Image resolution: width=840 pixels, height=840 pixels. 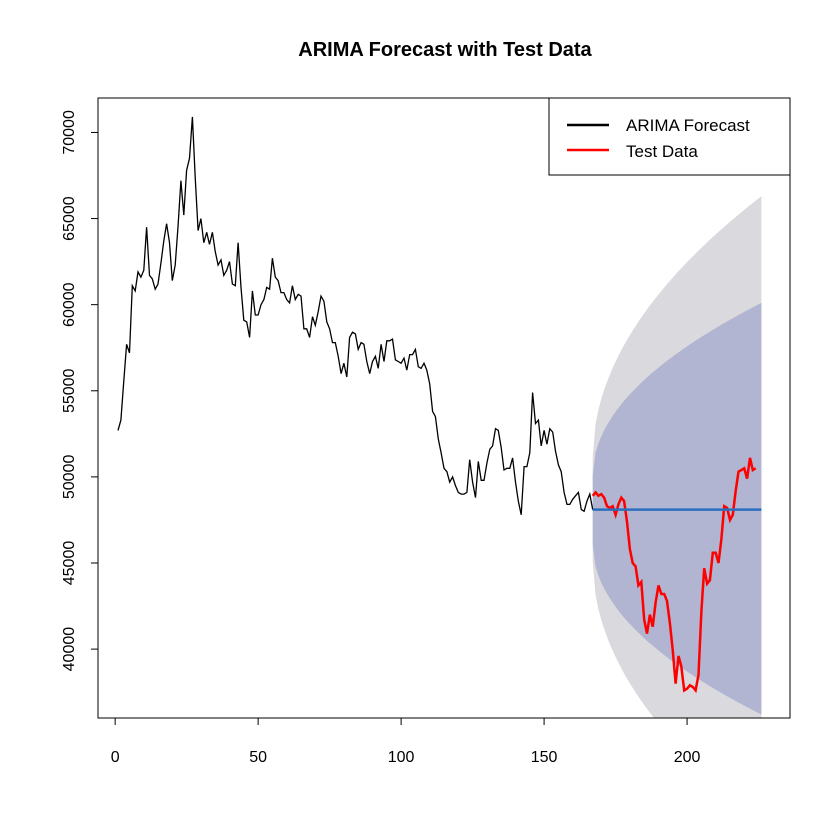 What do you see at coordinates (69, 218) in the screenshot?
I see `y-tick-label: 65000` at bounding box center [69, 218].